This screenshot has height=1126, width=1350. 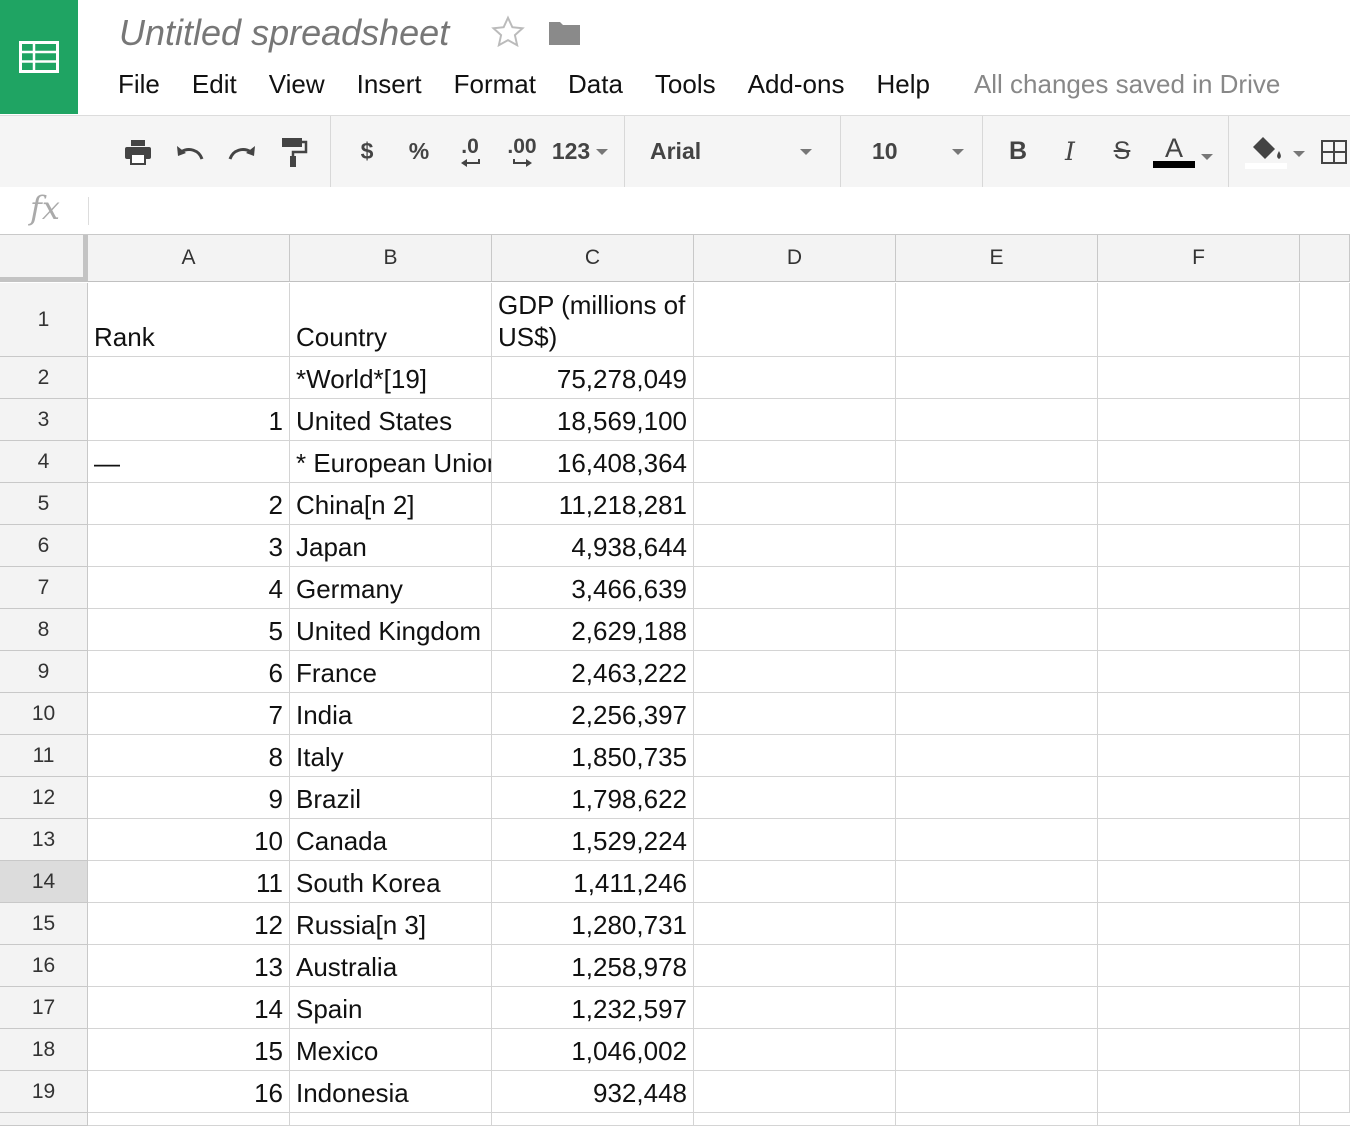 I want to click on cell-c15: 1,280,731, so click(x=593, y=924).